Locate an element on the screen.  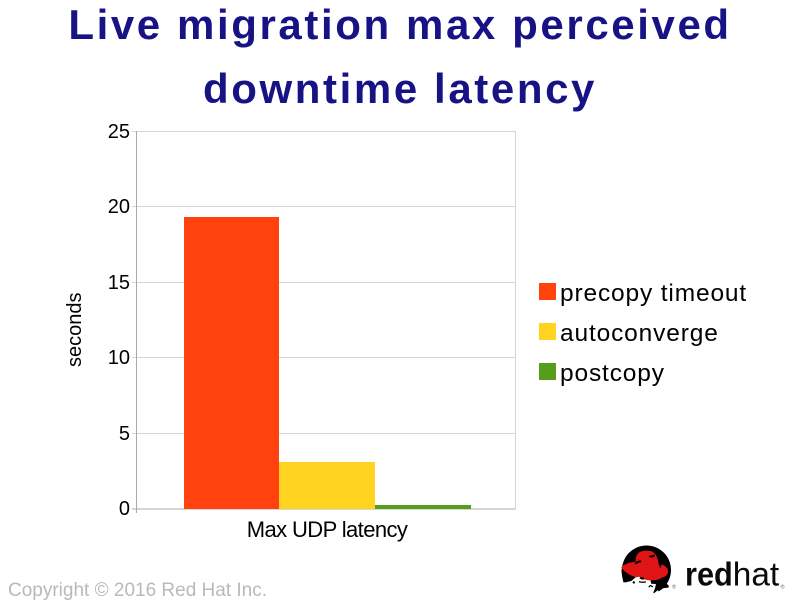
svg-text: hat is located at coordinates (756, 574).